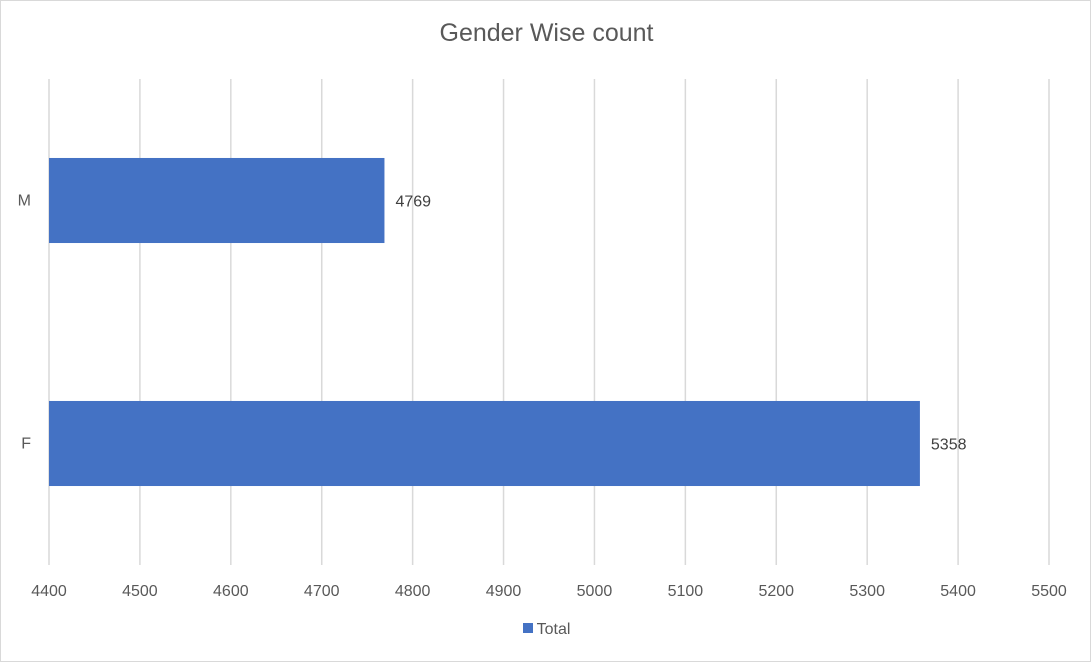 Image resolution: width=1091 pixels, height=663 pixels. What do you see at coordinates (867, 591) in the screenshot?
I see `x-tick-label: 5300` at bounding box center [867, 591].